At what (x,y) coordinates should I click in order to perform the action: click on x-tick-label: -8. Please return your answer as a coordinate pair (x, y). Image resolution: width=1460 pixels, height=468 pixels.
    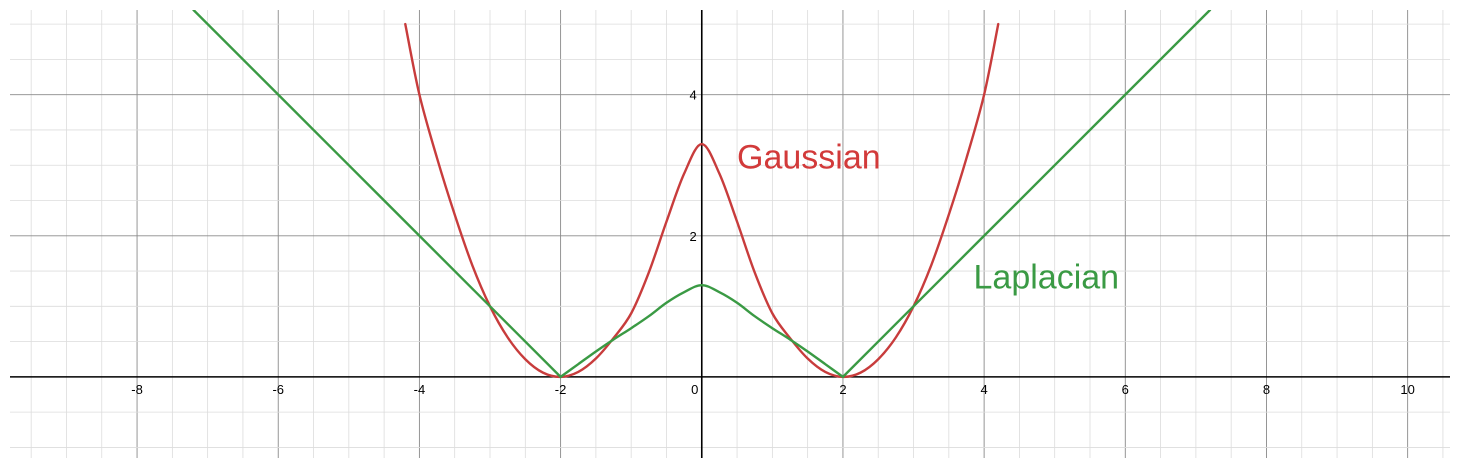
    Looking at the image, I should click on (137, 389).